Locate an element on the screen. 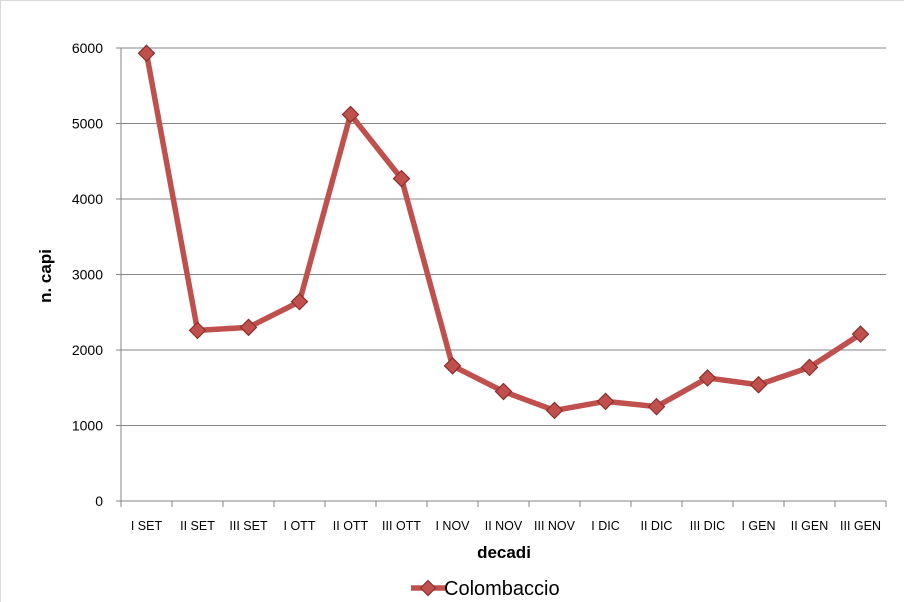 This screenshot has height=602, width=904. x-tick-label: II SET is located at coordinates (197, 526).